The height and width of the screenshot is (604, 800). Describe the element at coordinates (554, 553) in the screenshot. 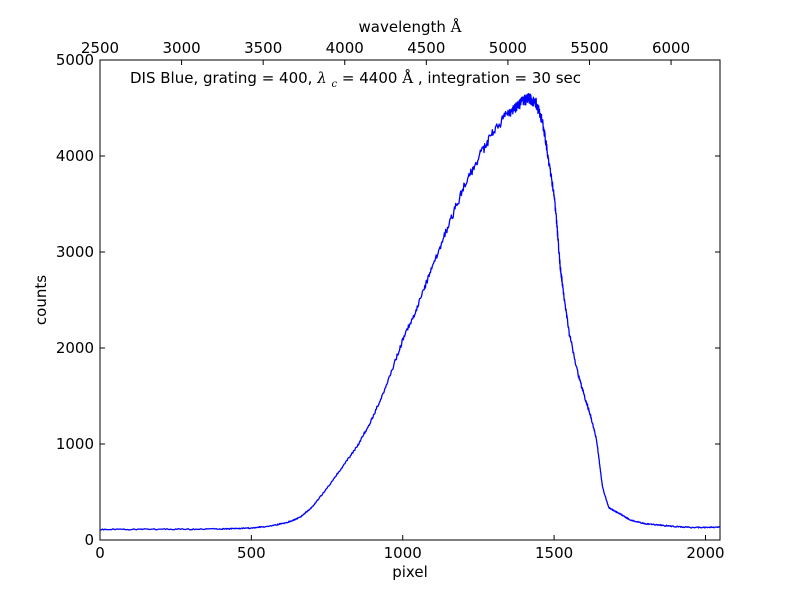

I see `x-tick-label: 1500` at that location.